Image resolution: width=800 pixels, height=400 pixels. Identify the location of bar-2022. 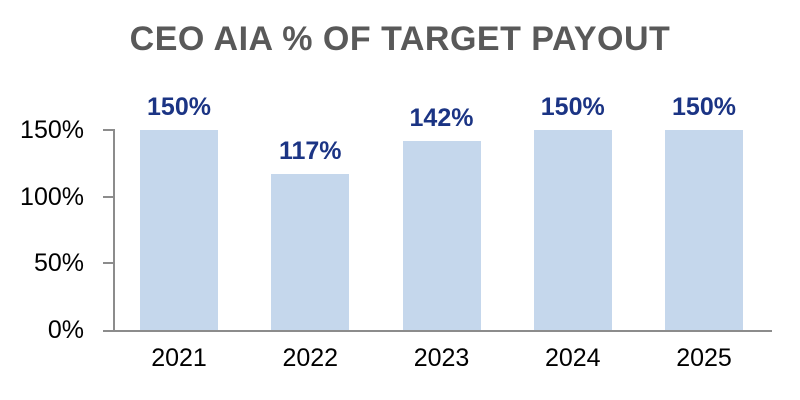
(310, 252).